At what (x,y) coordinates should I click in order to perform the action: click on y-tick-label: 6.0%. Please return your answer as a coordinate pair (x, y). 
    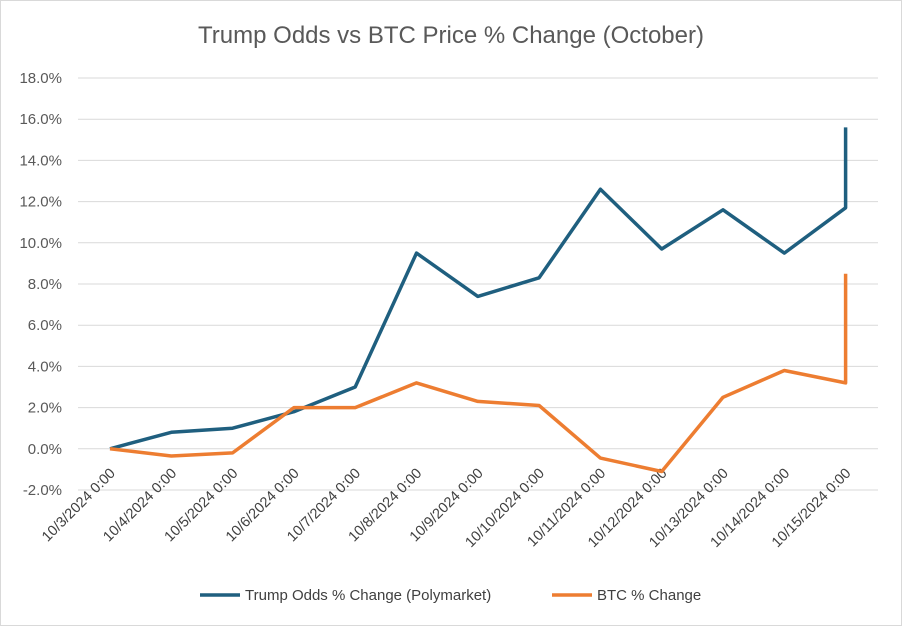
    Looking at the image, I should click on (45, 325).